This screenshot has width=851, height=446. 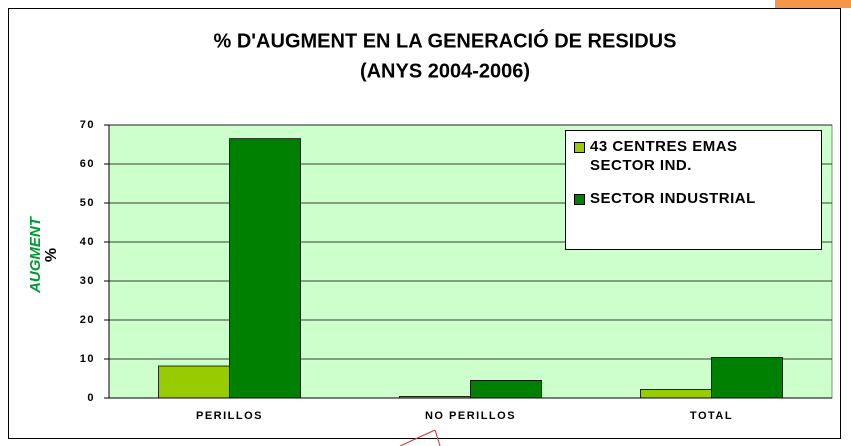 What do you see at coordinates (711, 416) in the screenshot?
I see `x-tick-label: TOTAL` at bounding box center [711, 416].